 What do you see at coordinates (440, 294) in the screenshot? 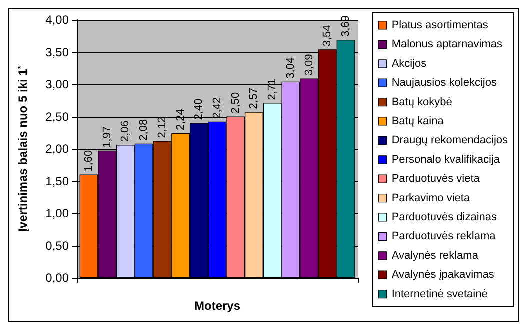
I see `legend-label: Internetinė svetainė` at bounding box center [440, 294].